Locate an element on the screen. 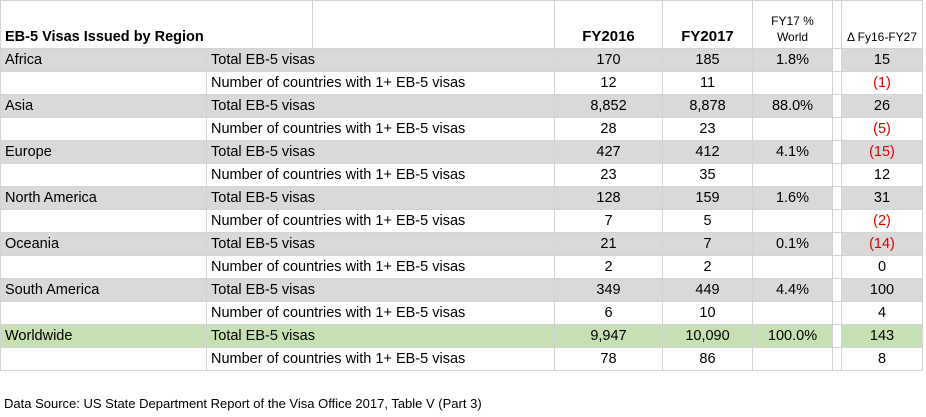 The height and width of the screenshot is (417, 926). fy2017-cell: 7 is located at coordinates (707, 244).